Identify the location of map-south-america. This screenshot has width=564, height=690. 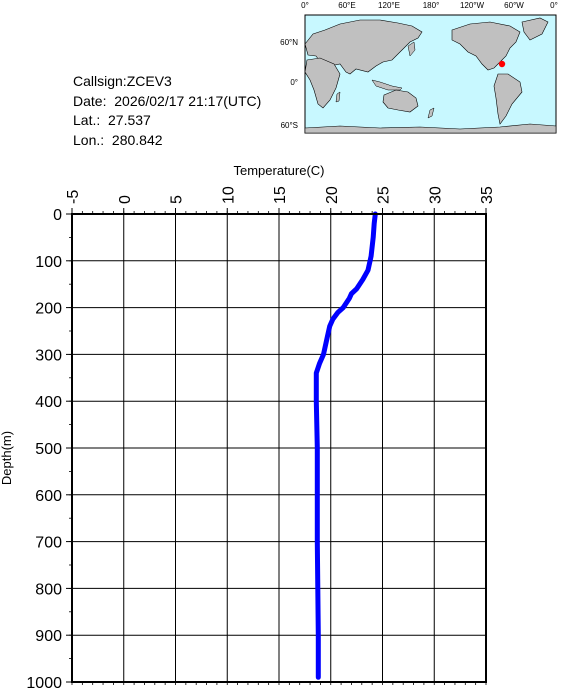
(508, 99).